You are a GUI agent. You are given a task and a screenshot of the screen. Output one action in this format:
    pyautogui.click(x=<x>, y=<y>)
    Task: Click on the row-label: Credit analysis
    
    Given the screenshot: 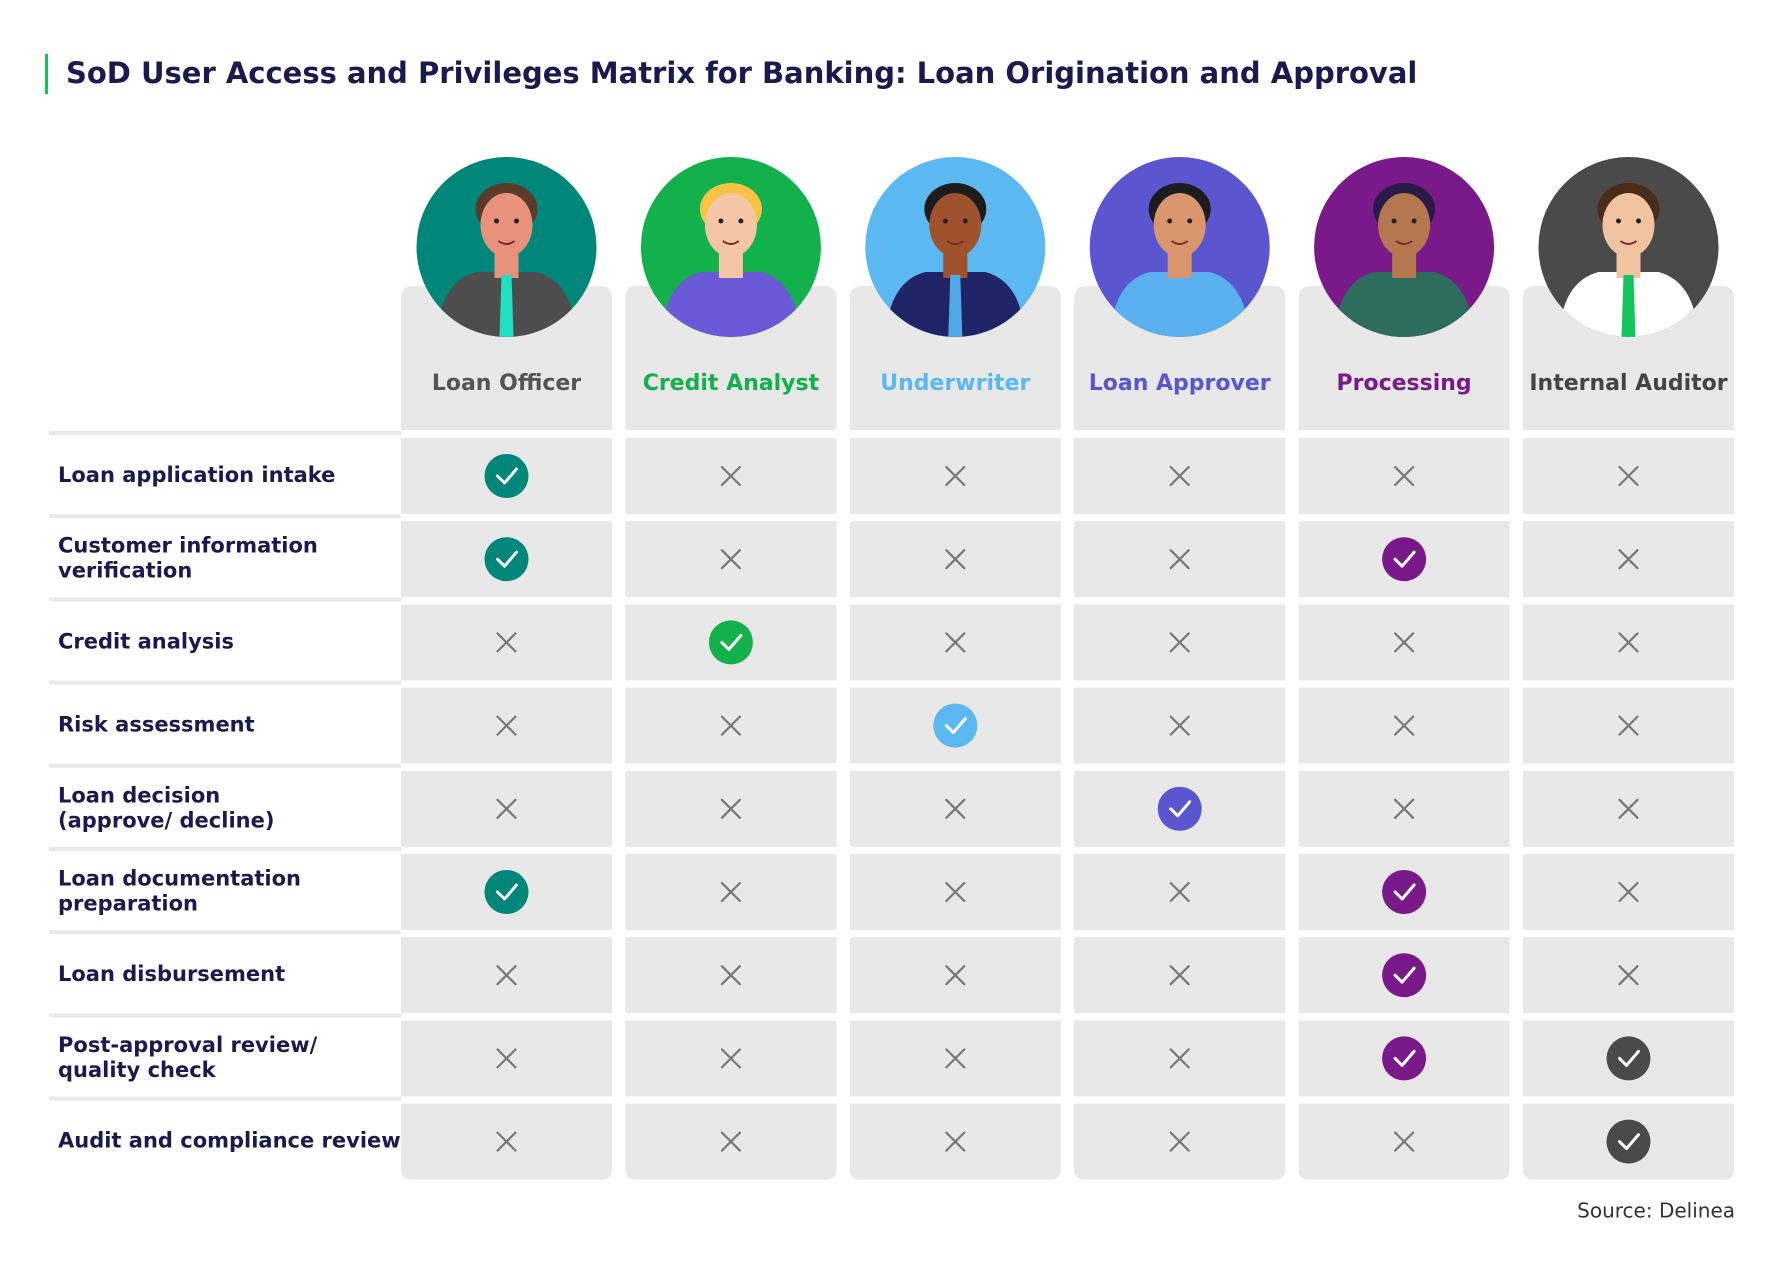 What is the action you would take?
    pyautogui.click(x=146, y=641)
    